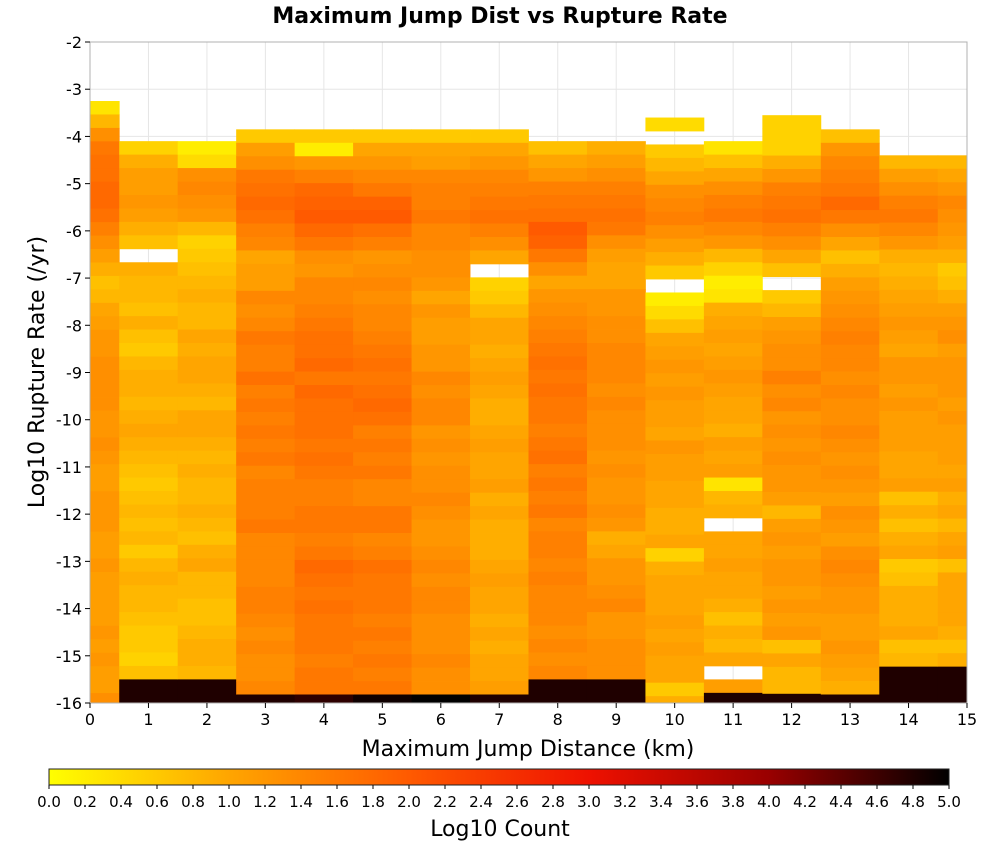 The width and height of the screenshot is (1000, 850). What do you see at coordinates (69, 609) in the screenshot?
I see `y-tick-label: -14` at bounding box center [69, 609].